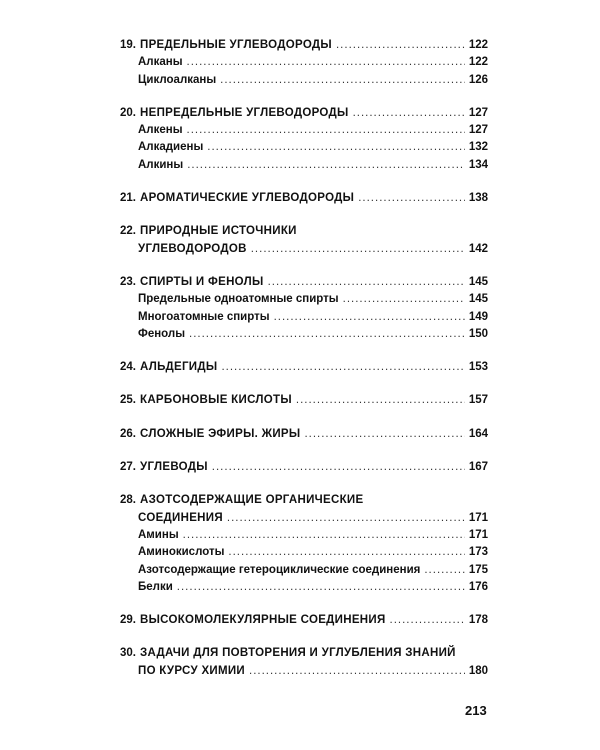 Image resolution: width=600 pixels, height=750 pixels. I want to click on entry-page: 180, so click(478, 670).